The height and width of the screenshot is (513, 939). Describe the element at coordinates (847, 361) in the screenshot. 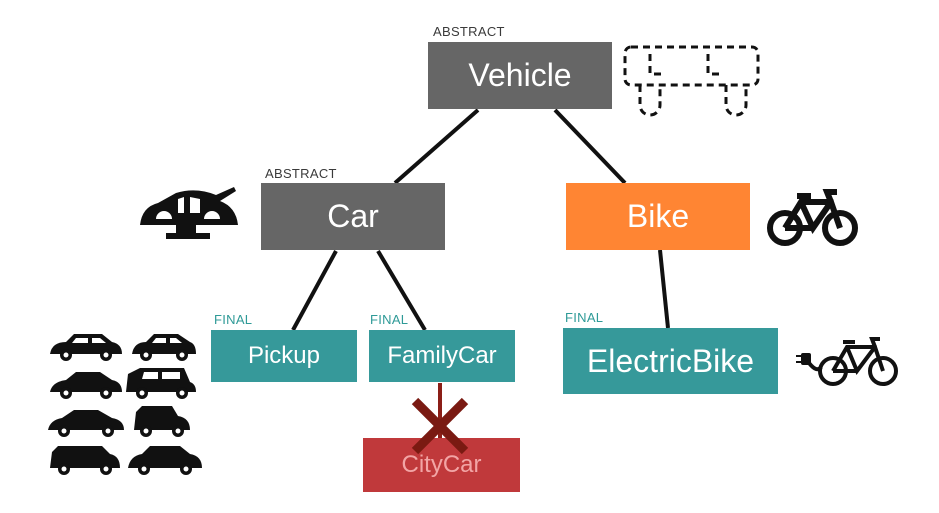

I see `electric-bicycle-icon` at that location.